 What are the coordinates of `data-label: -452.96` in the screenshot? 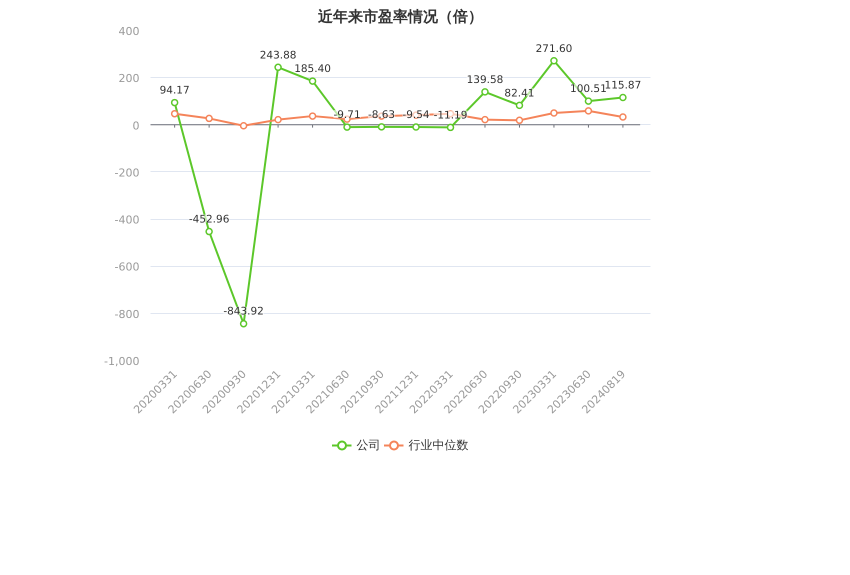 It's located at (209, 220).